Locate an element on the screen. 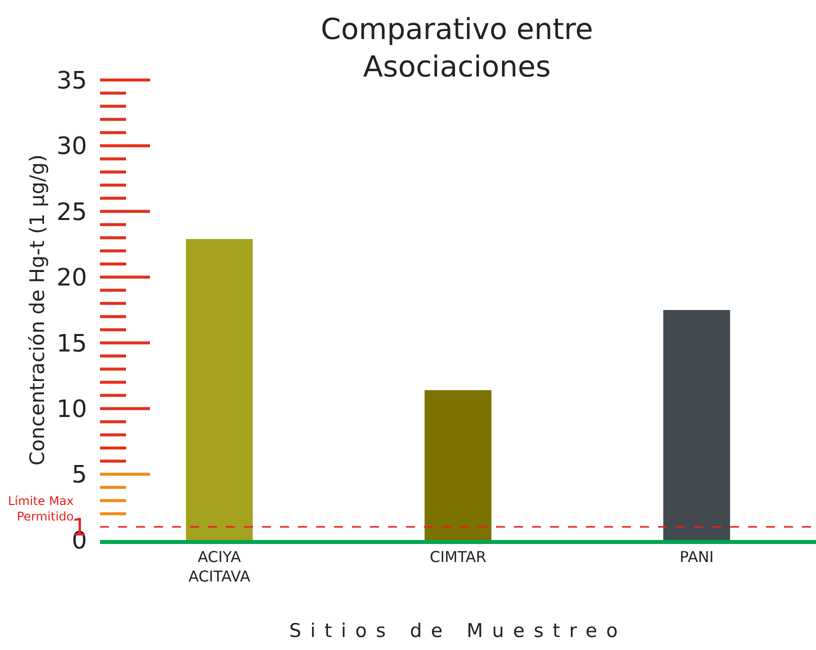  y-tick-label: 35 is located at coordinates (71, 80).